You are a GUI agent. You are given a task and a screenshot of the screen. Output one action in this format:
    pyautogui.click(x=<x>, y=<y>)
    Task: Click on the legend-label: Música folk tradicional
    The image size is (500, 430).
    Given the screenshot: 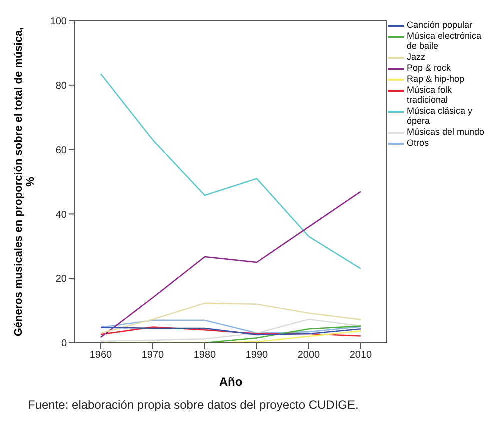 What is the action you would take?
    pyautogui.click(x=430, y=95)
    